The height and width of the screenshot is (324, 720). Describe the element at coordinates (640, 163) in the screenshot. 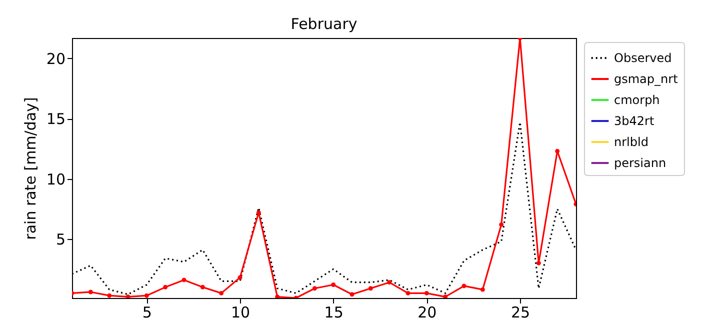

I see `legend-label: persiann` at that location.